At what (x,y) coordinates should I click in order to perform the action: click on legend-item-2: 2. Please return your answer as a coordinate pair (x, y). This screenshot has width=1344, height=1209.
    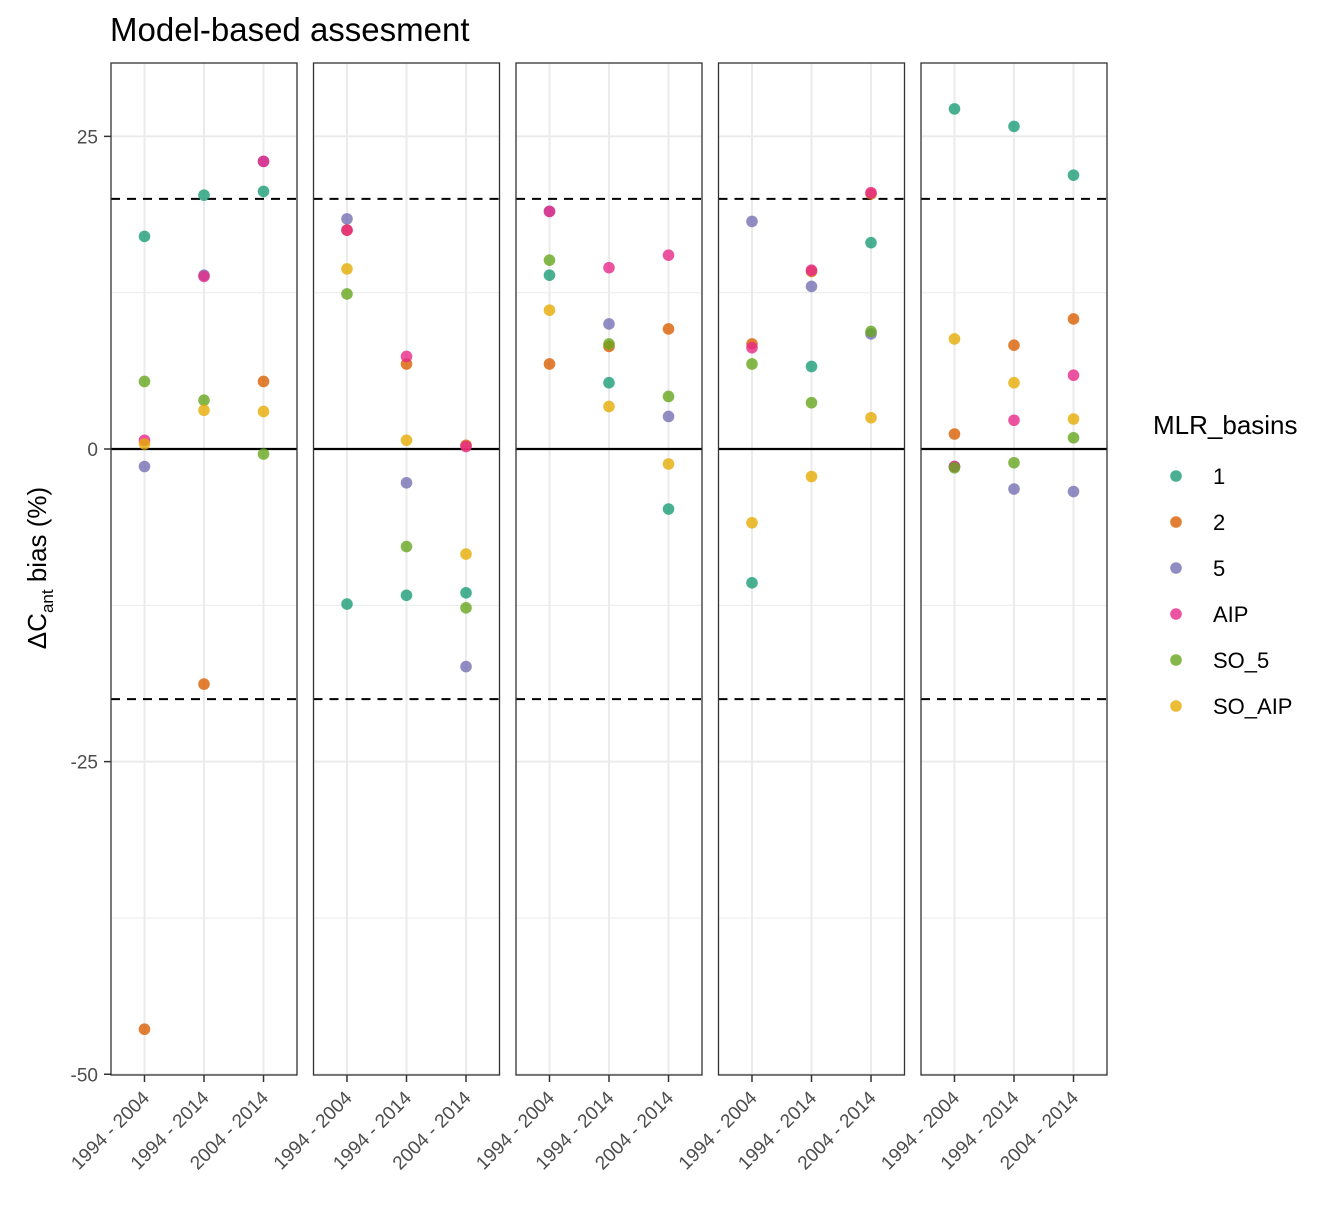
    Looking at the image, I should click on (1197, 522).